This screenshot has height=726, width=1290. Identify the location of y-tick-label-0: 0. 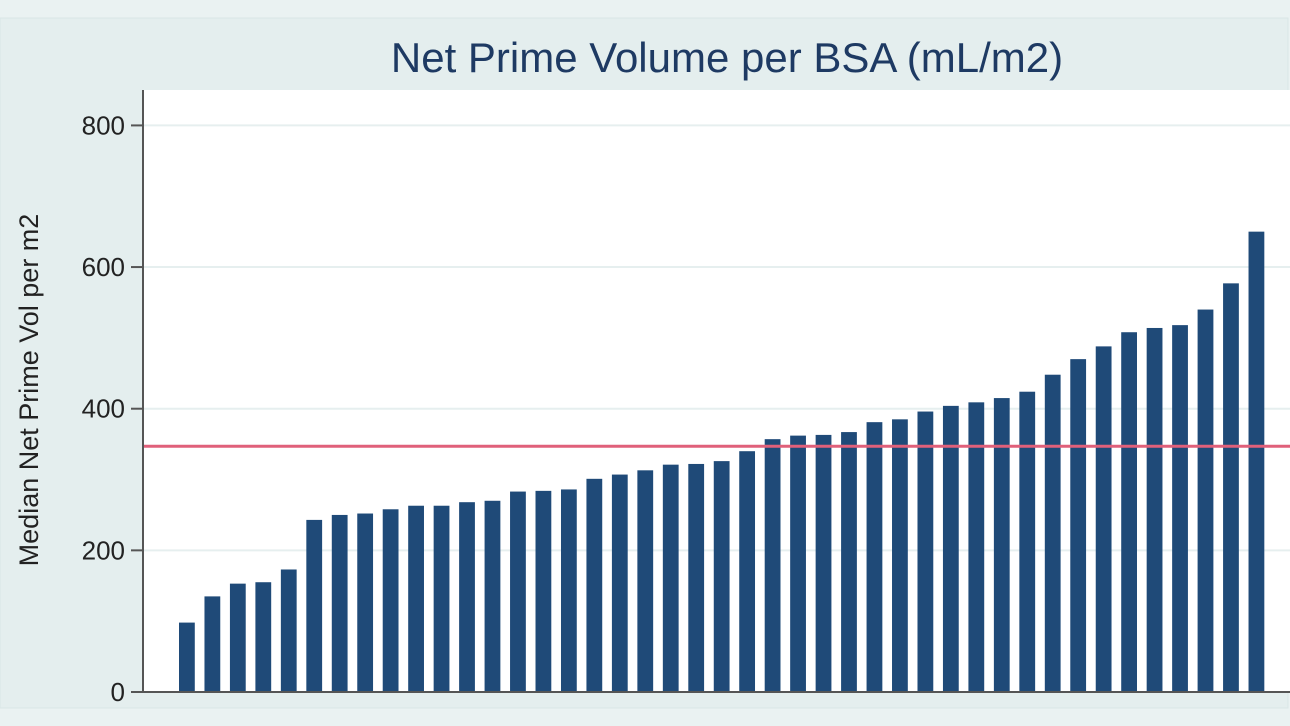
(118, 692).